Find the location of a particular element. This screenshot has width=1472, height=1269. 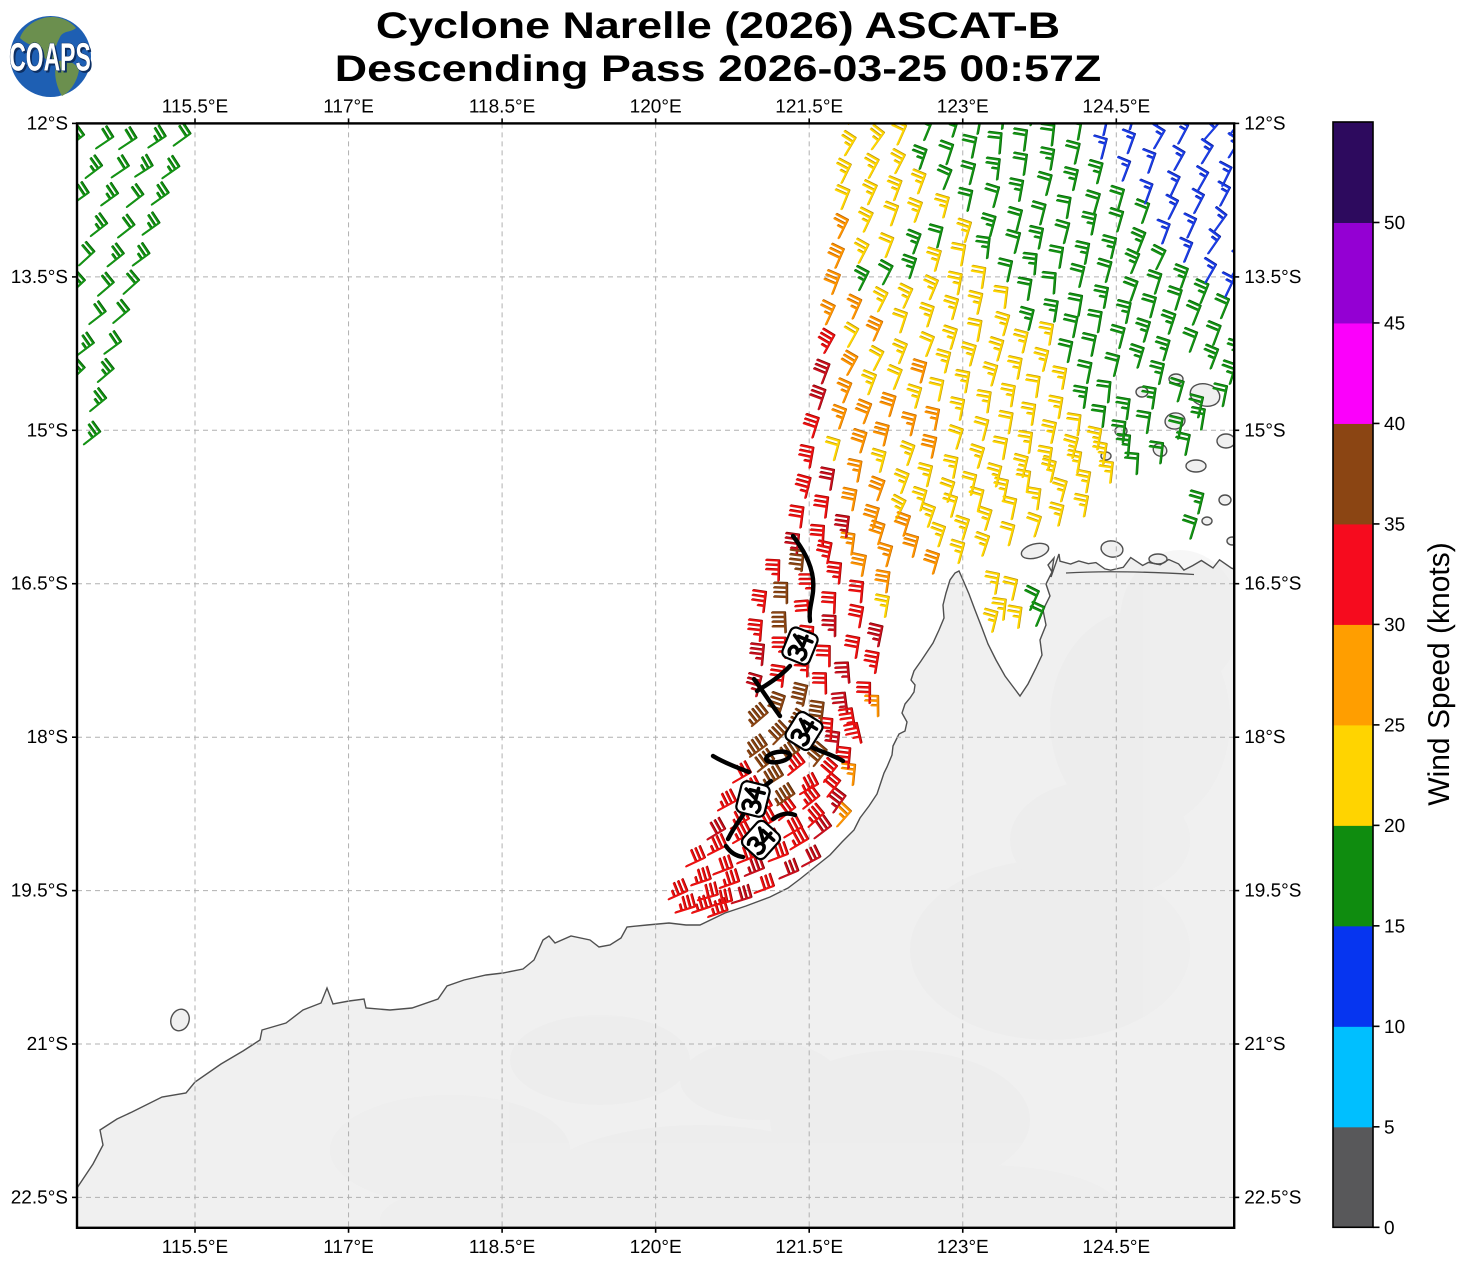

svg-text: Cyclone Narelle (2026) ASCAT-B is located at coordinates (718, 25).